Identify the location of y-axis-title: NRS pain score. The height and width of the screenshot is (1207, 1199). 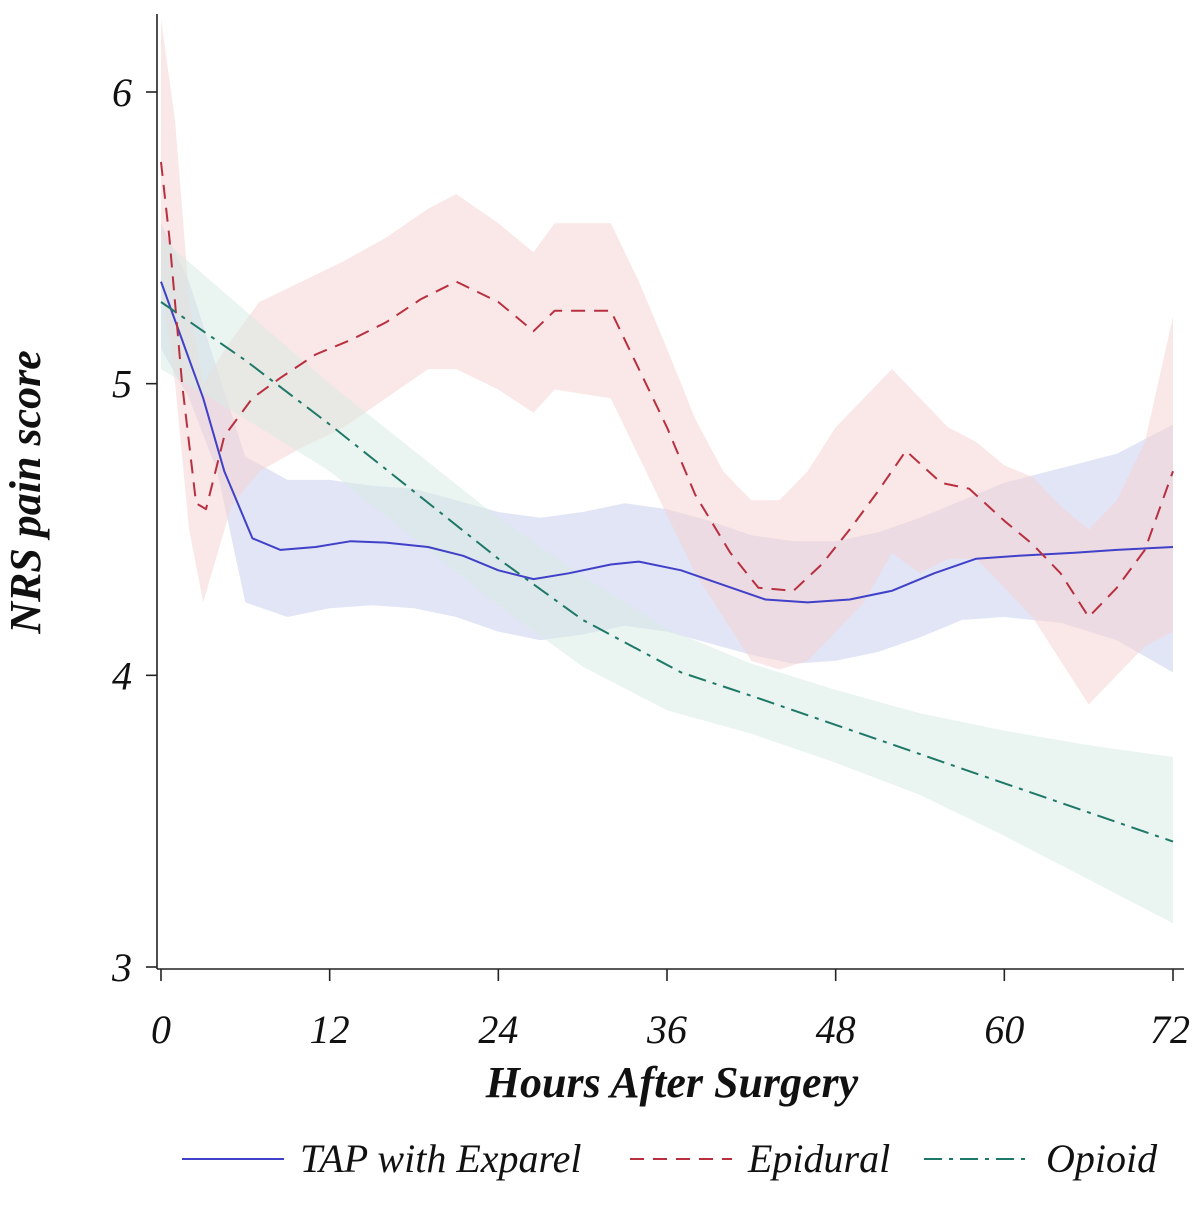
(25, 492).